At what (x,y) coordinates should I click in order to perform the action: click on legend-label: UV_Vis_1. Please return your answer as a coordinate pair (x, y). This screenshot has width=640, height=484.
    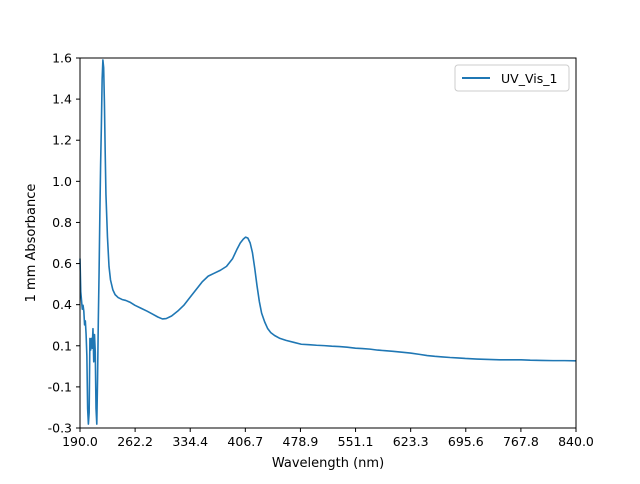
    Looking at the image, I should click on (529, 78).